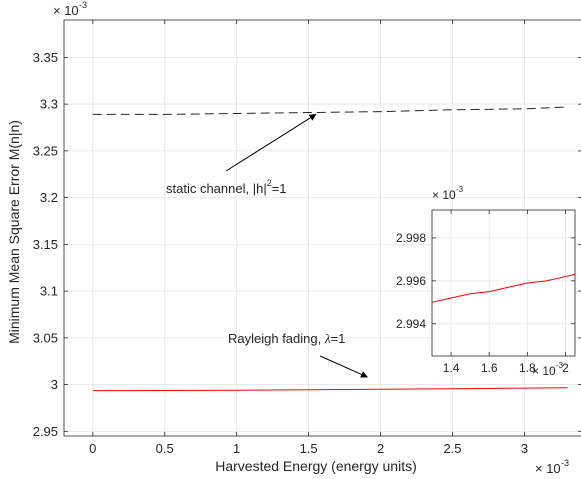  I want to click on main-y-tick-label: 3.25, so click(45, 150).